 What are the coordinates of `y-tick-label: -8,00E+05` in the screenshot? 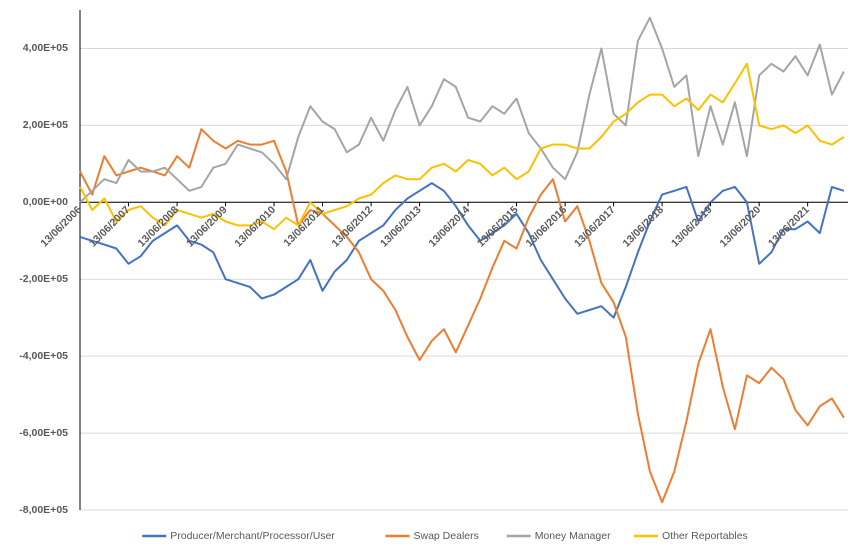 It's located at (43, 510).